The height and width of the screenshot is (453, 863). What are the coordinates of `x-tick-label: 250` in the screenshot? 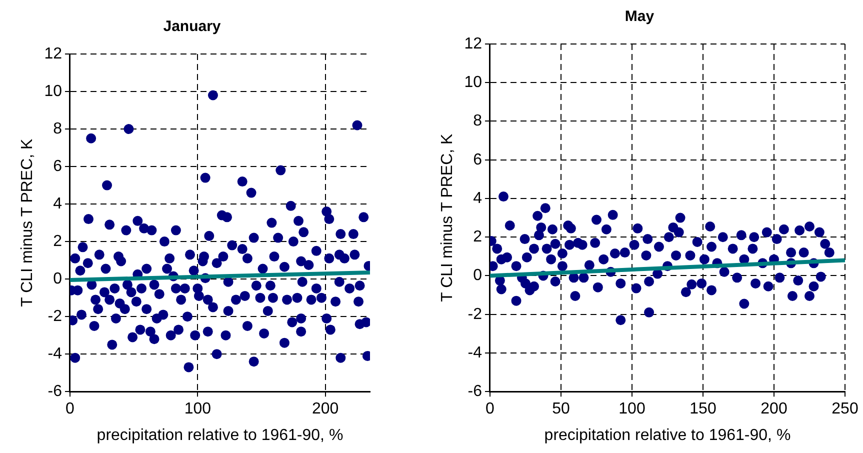 It's located at (845, 409).